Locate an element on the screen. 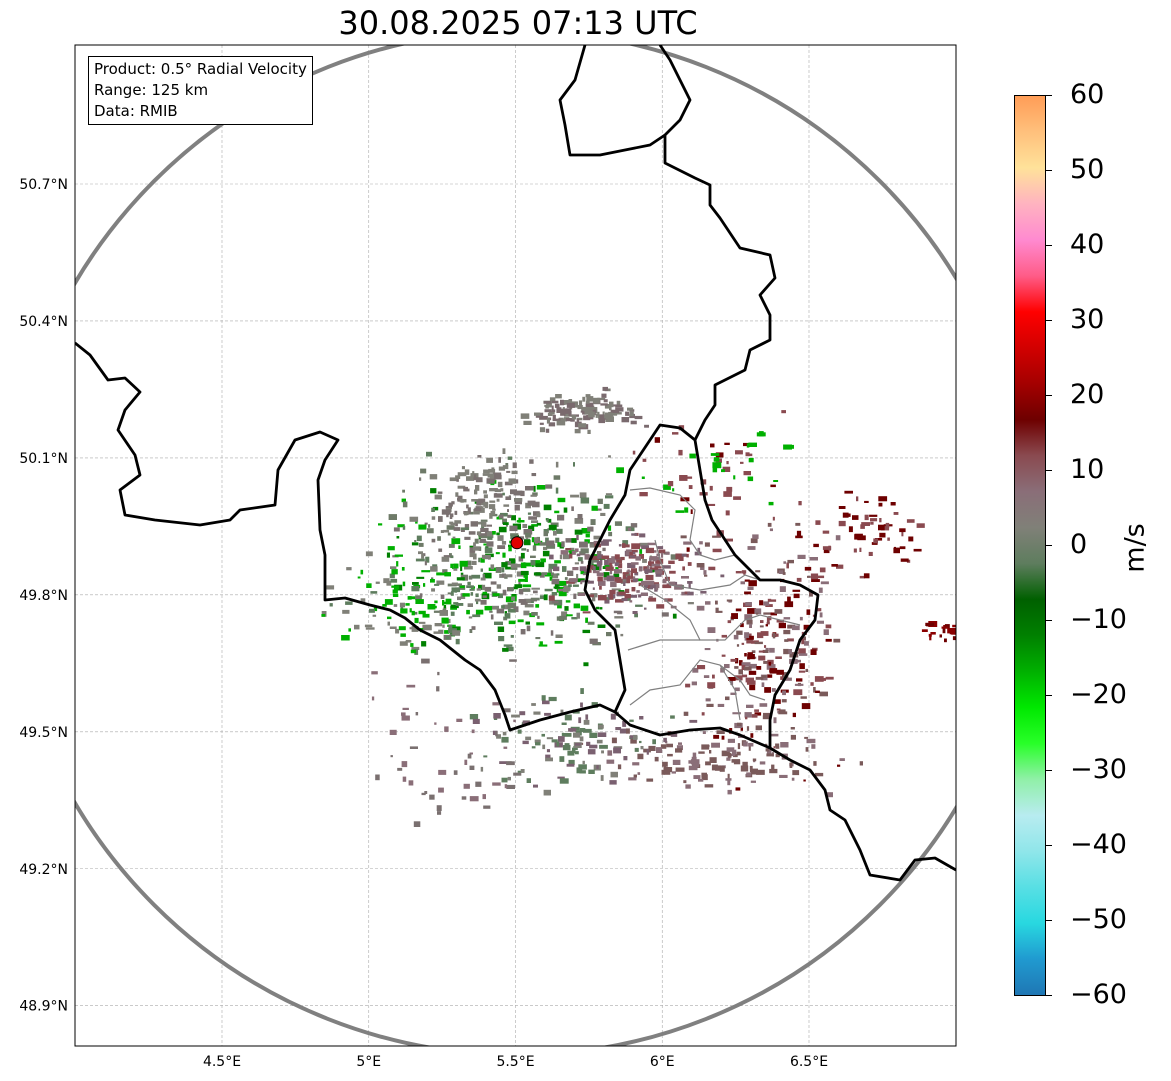  colorbar-tick is located at coordinates (1049, 395).